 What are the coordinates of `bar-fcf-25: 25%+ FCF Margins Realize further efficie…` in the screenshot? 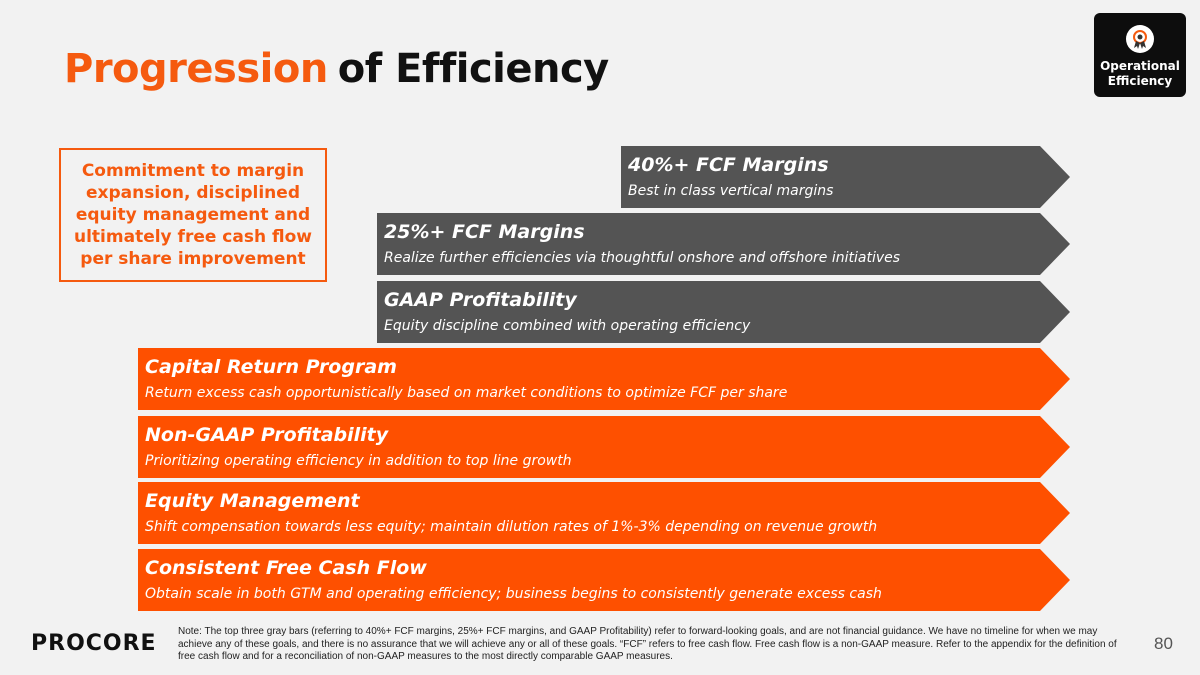 It's located at (723, 244).